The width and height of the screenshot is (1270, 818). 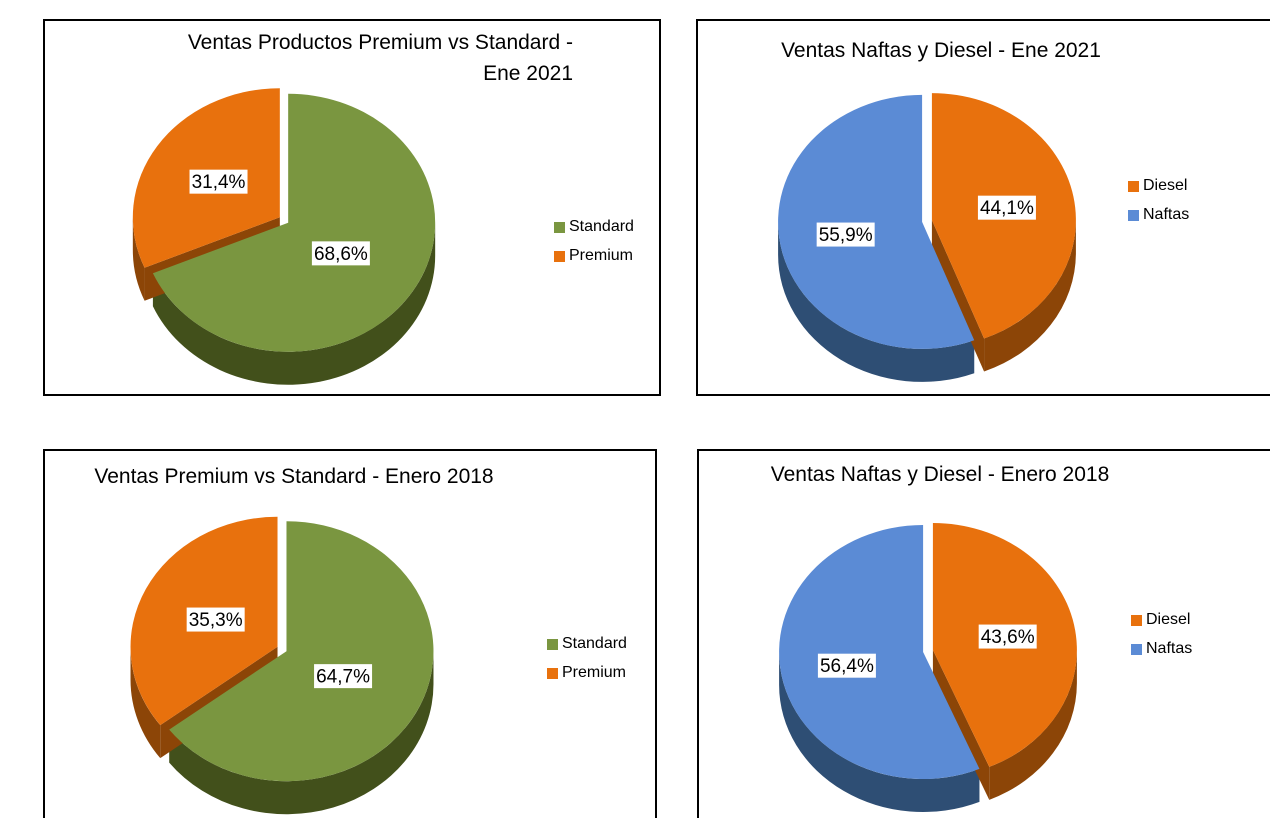 I want to click on chart-title: Ventas Naftas y Diesel - Enero 2018, so click(x=940, y=474).